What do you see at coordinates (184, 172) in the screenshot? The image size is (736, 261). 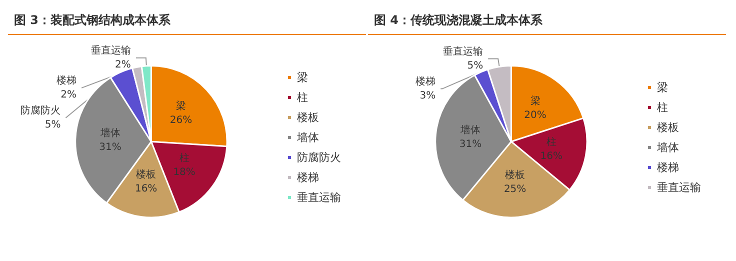 I see `data-label: 18%` at bounding box center [184, 172].